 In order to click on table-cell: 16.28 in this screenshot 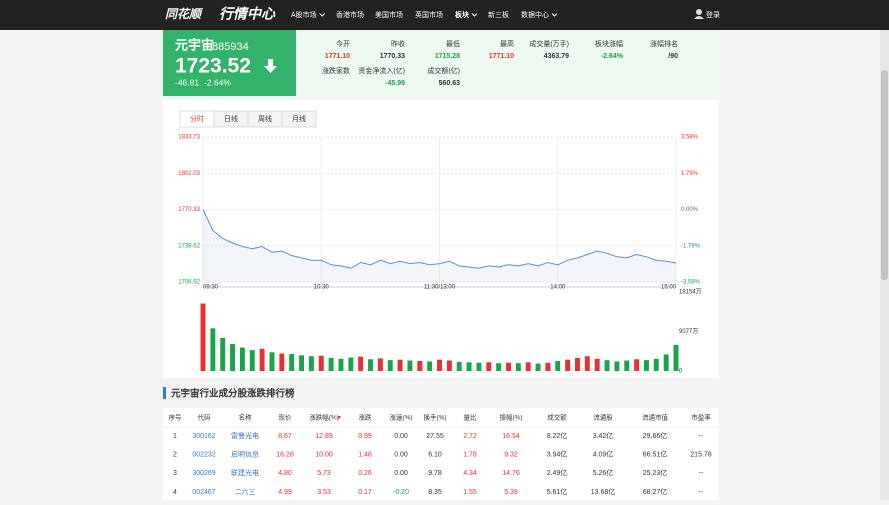, I will do `click(285, 455)`.